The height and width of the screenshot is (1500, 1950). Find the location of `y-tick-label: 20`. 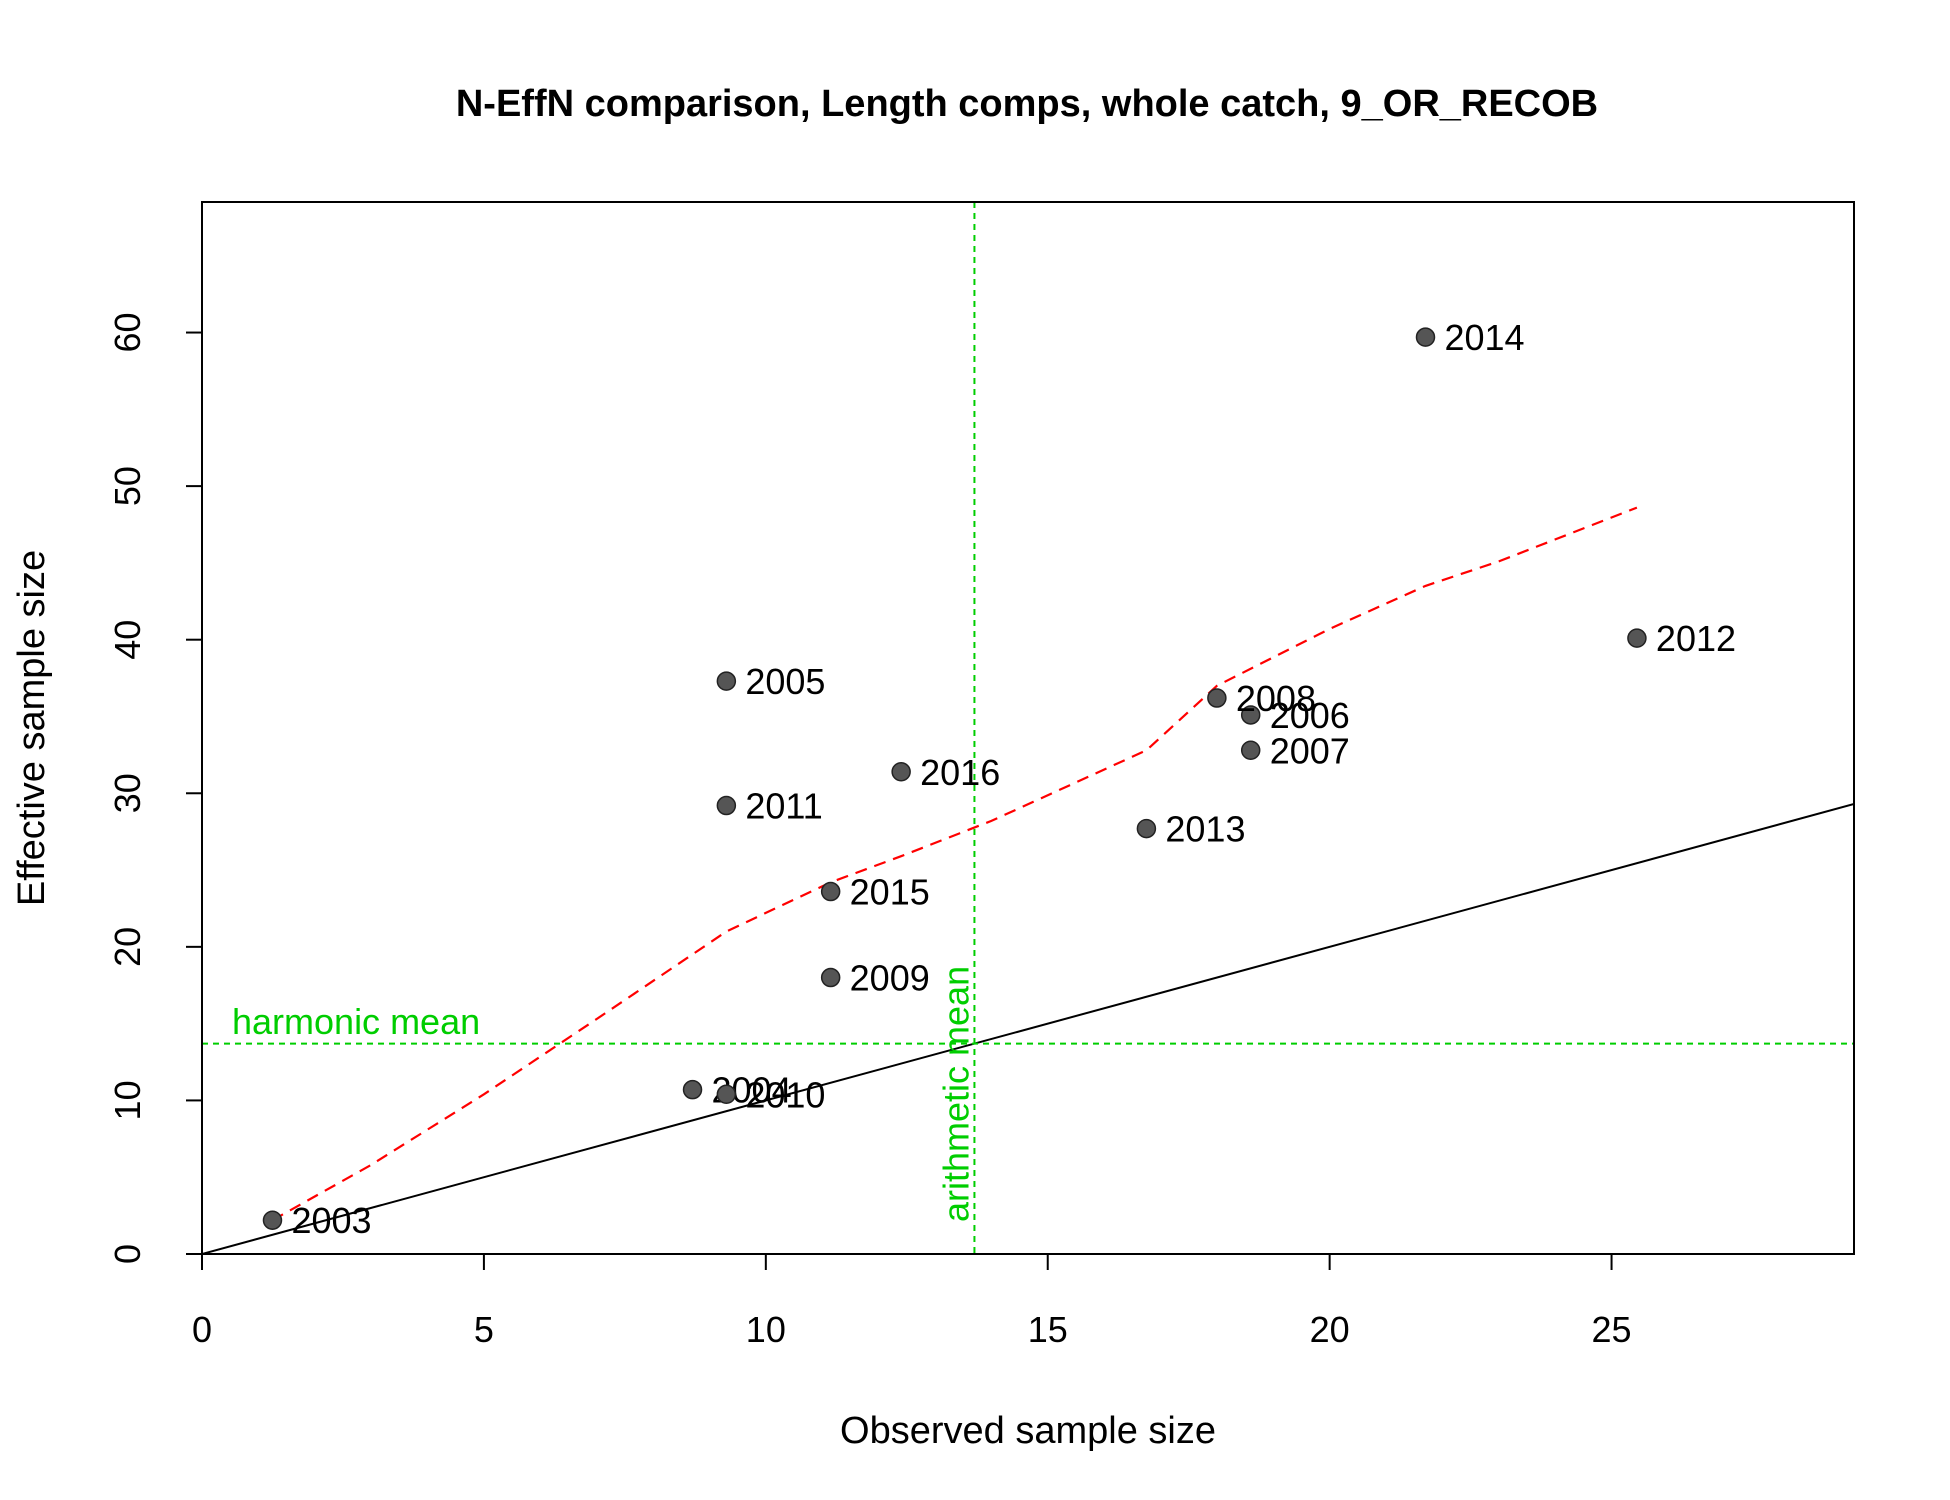

y-tick-label: 20 is located at coordinates (127, 947).